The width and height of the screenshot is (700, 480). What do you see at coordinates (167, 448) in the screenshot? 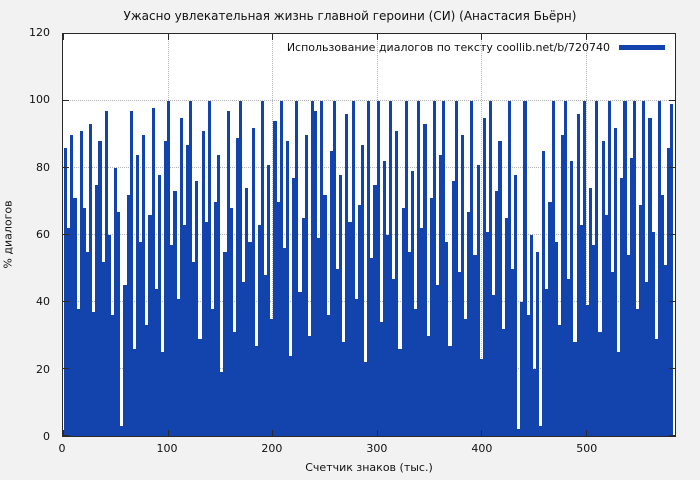
I see `x-tick-label: 100` at bounding box center [167, 448].